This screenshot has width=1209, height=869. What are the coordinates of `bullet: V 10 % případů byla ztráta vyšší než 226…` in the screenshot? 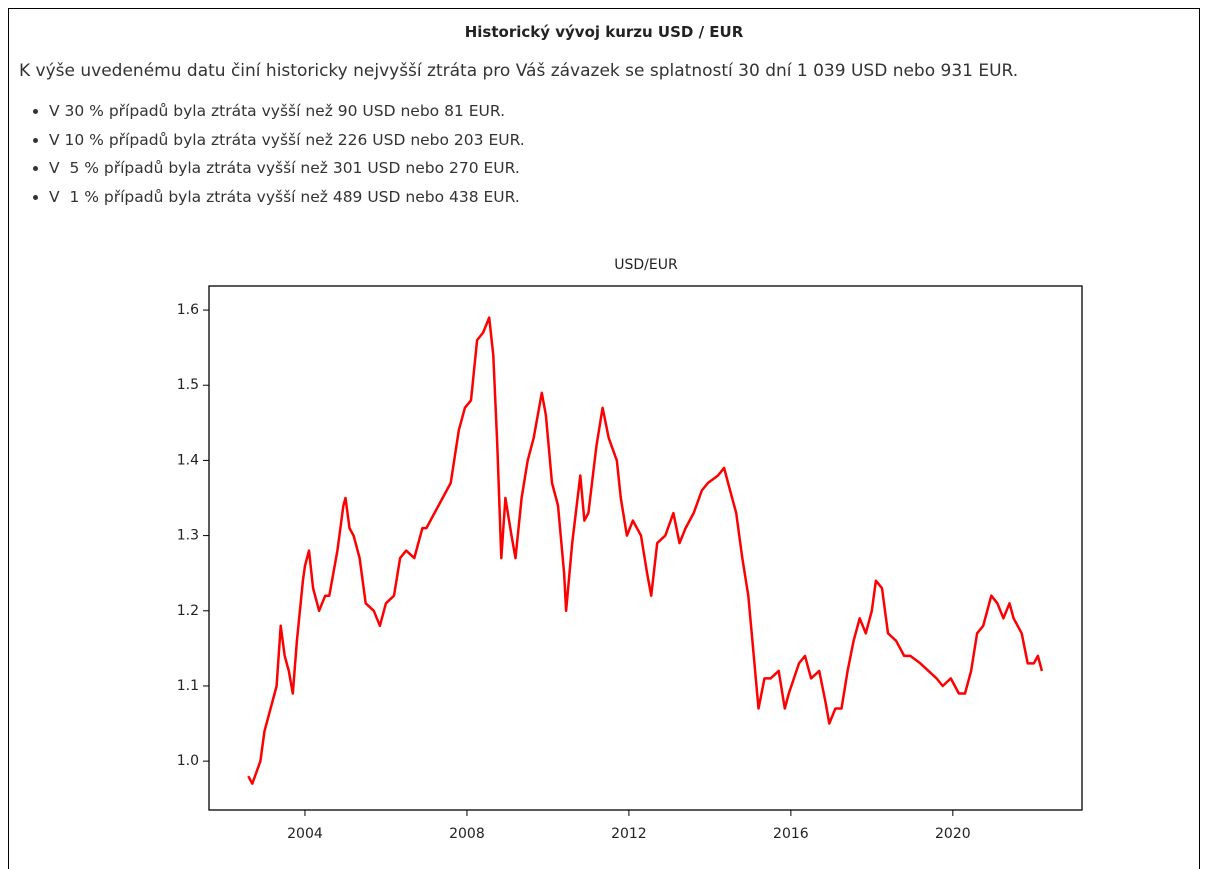 It's located at (287, 140).